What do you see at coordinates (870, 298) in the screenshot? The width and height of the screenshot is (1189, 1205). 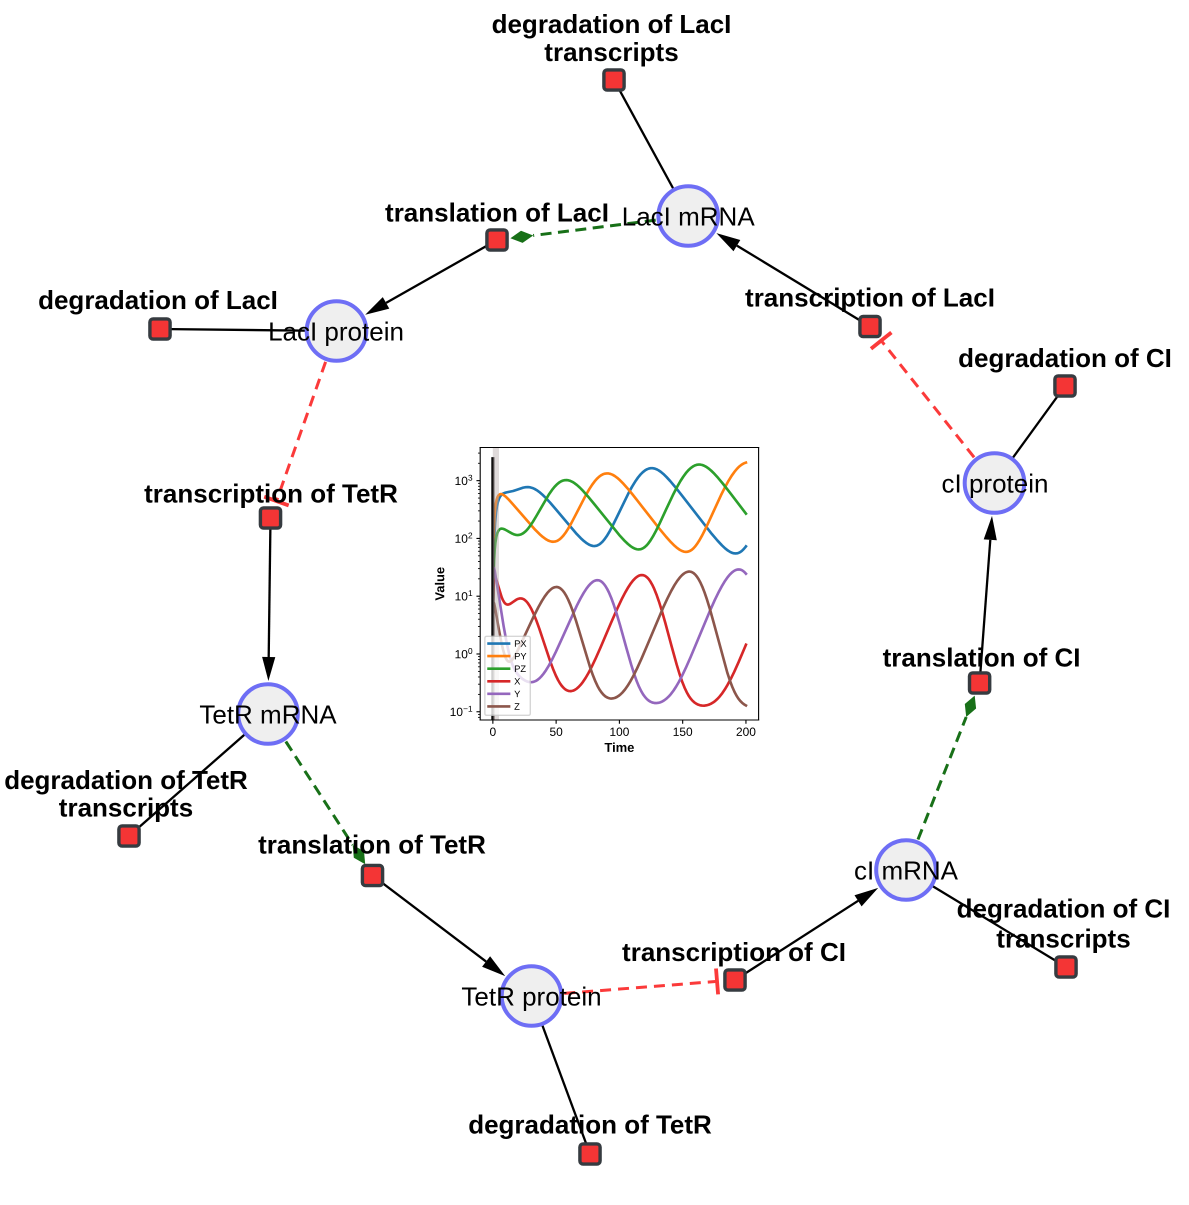 I see `svg-text: transcription of LacI` at bounding box center [870, 298].